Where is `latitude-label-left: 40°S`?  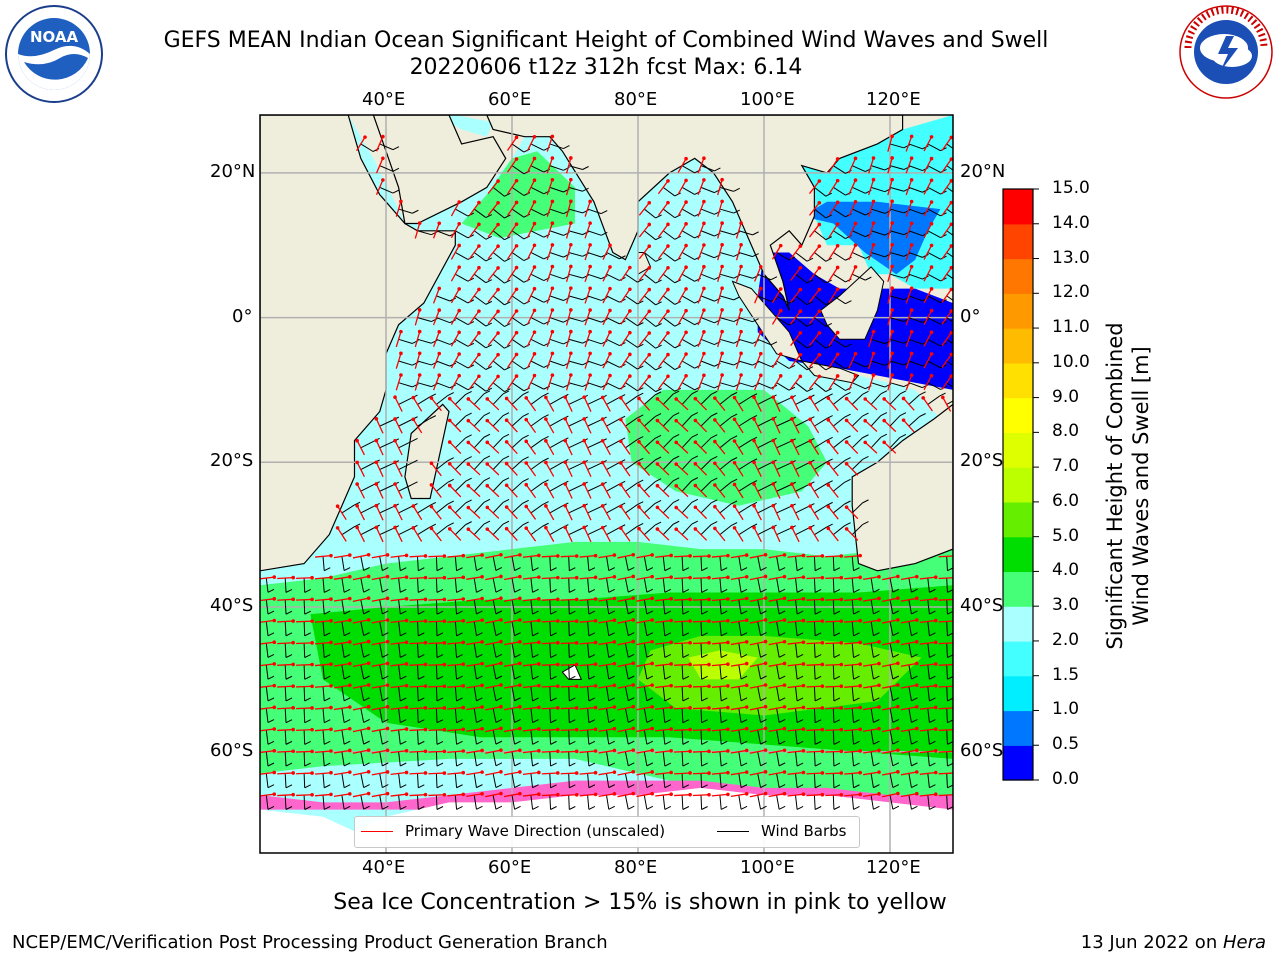 latitude-label-left: 40°S is located at coordinates (232, 605).